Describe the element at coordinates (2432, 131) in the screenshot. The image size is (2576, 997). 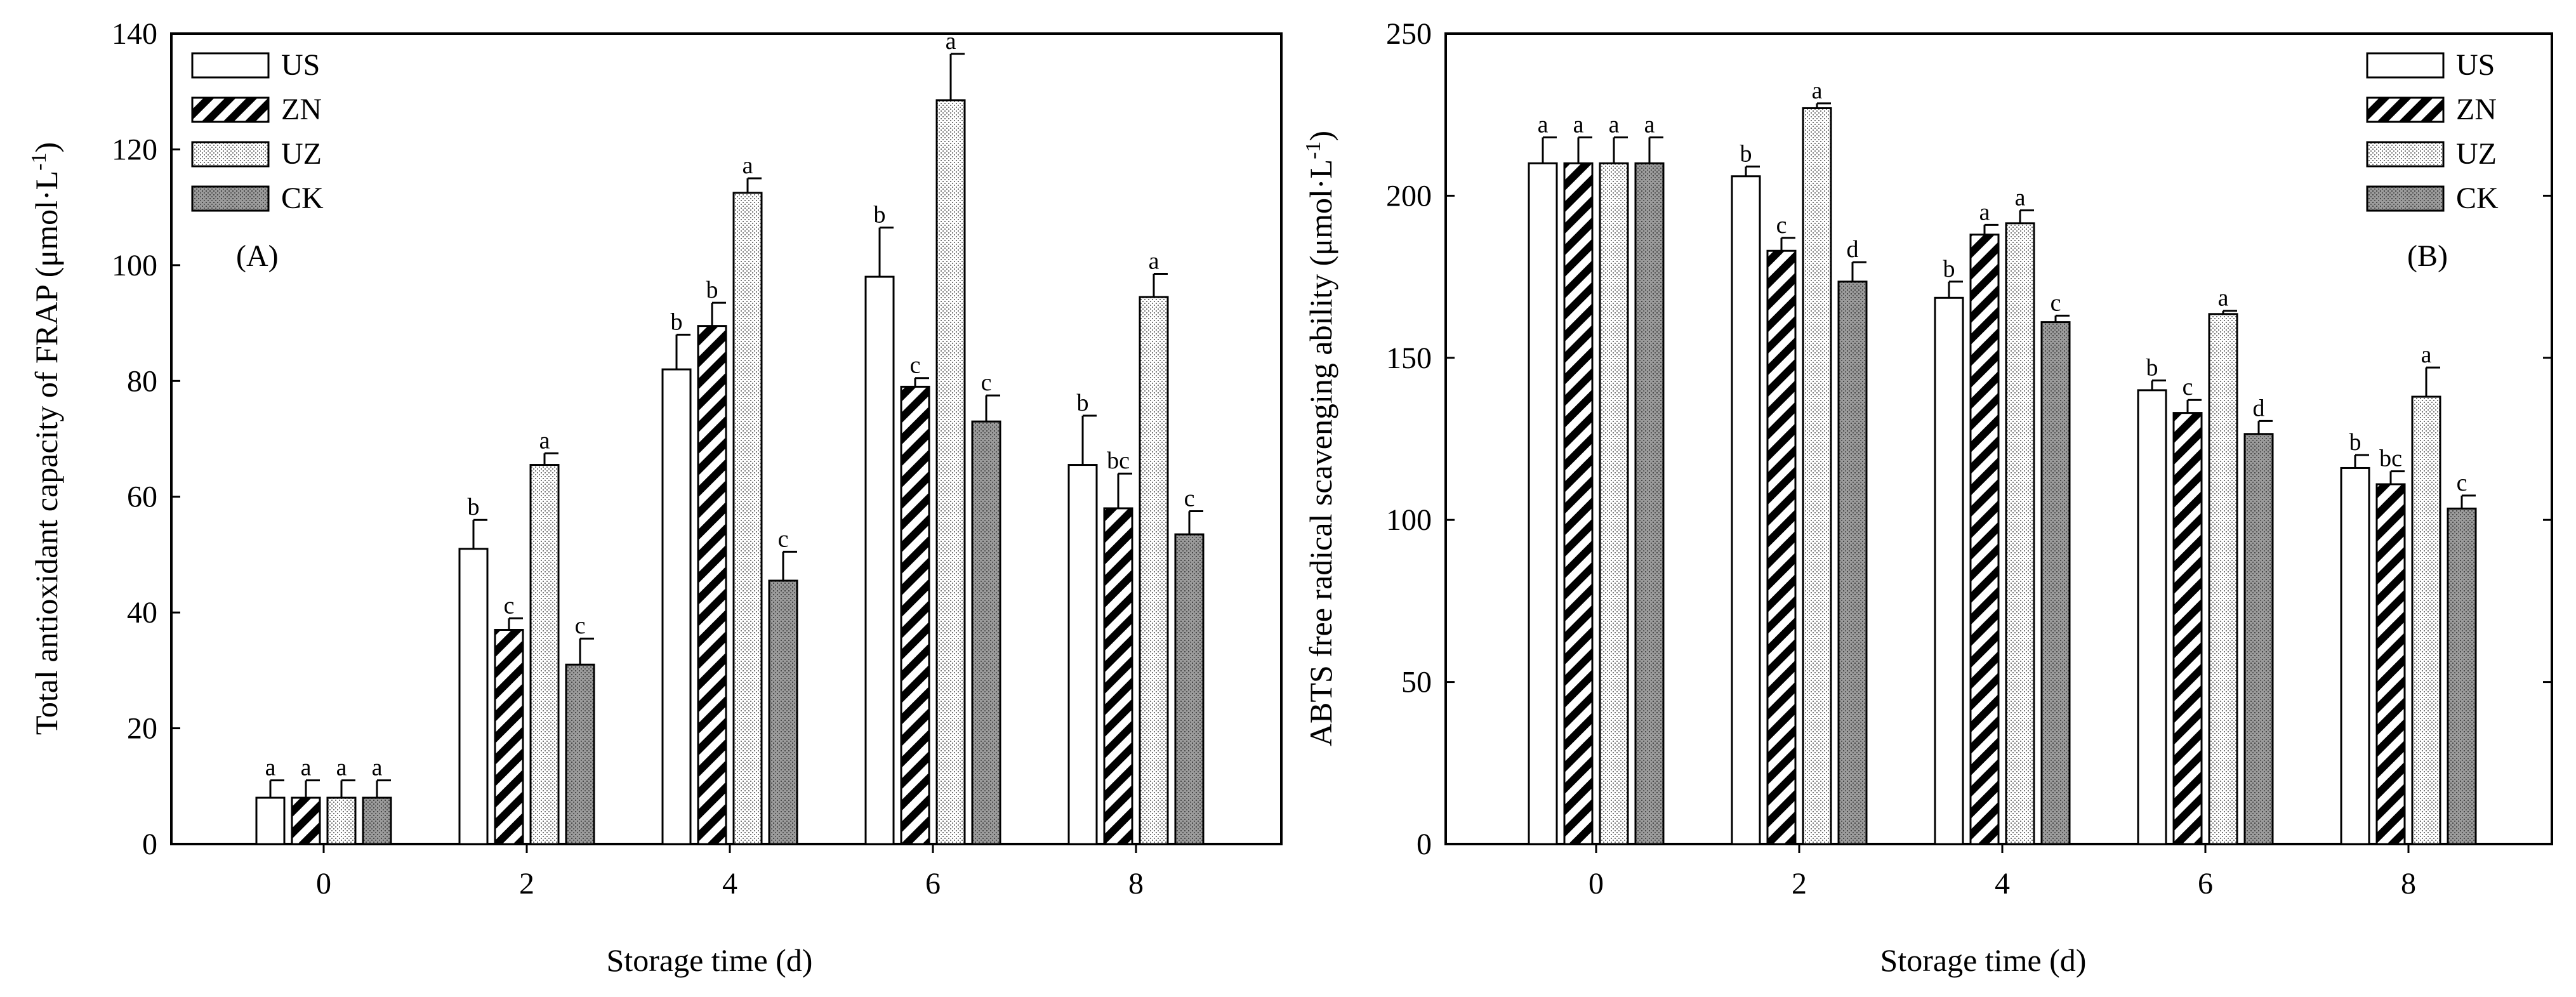
I see `legend: US ZN UZ CK` at that location.